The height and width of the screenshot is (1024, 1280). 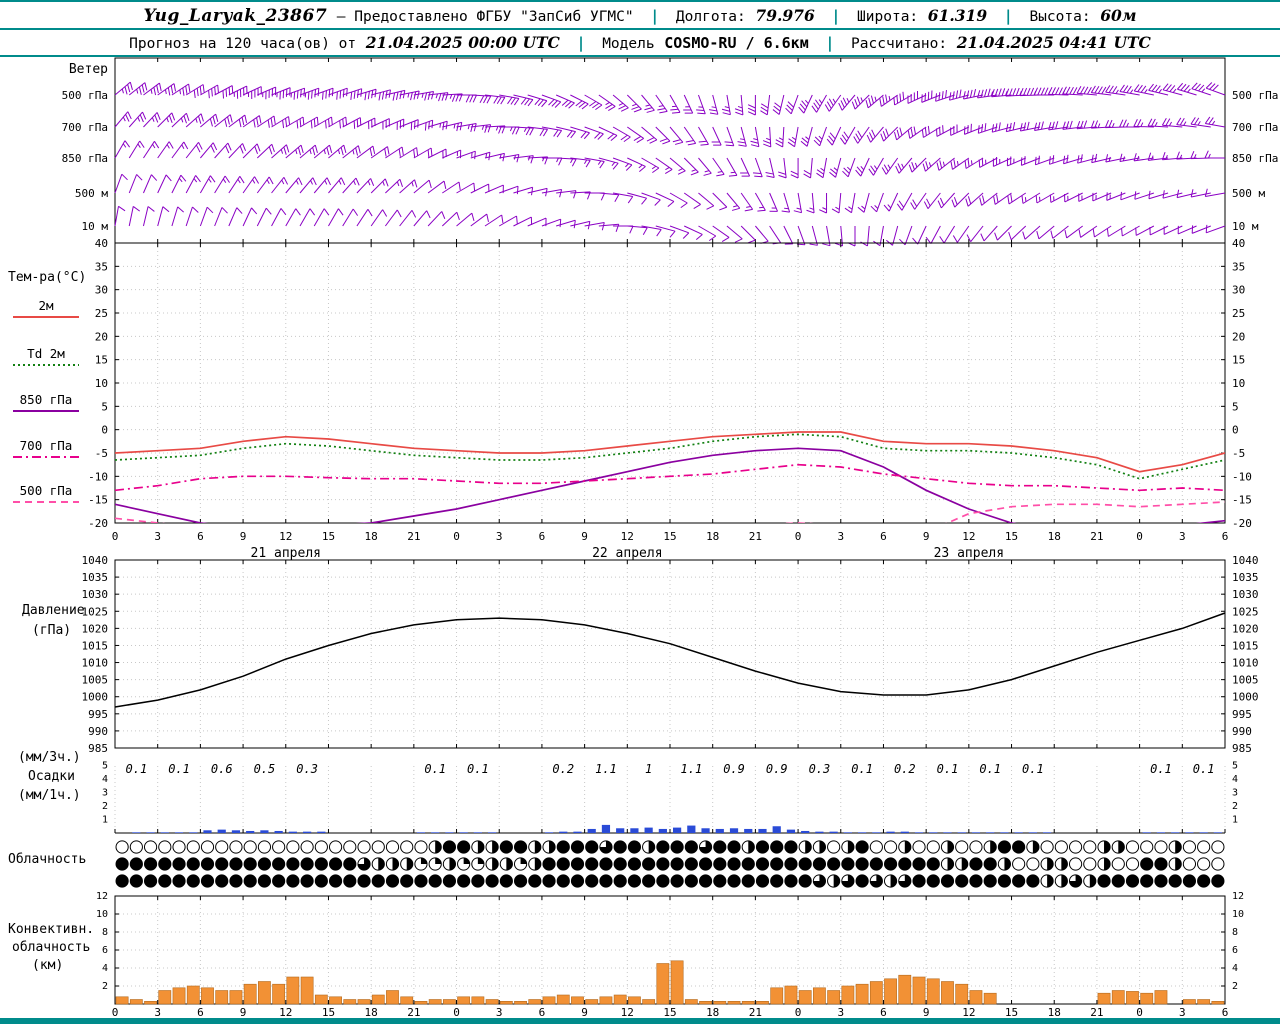 I want to click on forecast-label: Прогноз на 120 часа(ов) от, so click(x=243, y=44).